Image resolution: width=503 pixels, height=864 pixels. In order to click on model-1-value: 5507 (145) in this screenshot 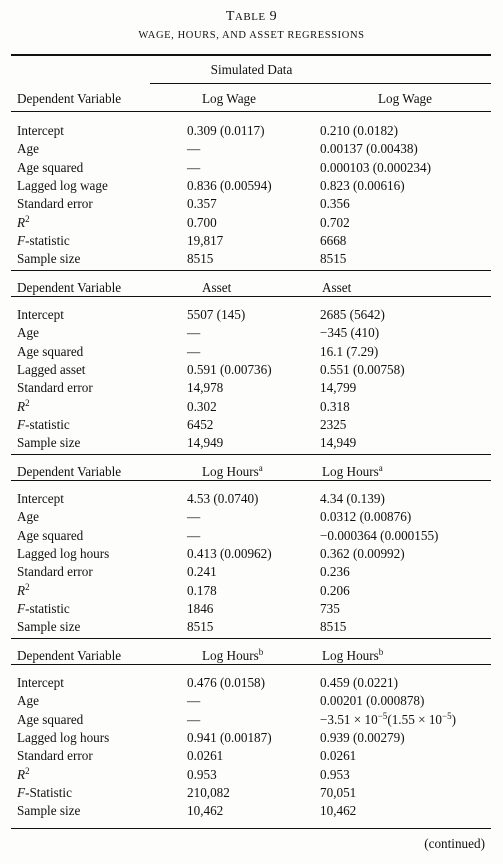, I will do `click(216, 314)`.